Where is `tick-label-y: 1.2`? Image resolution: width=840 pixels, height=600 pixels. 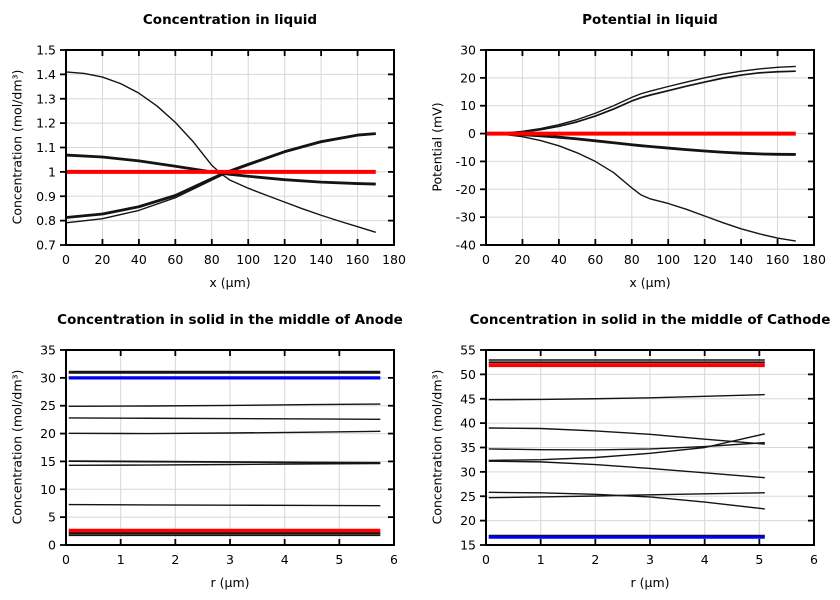
tick-label-y: 1.2 is located at coordinates (46, 123).